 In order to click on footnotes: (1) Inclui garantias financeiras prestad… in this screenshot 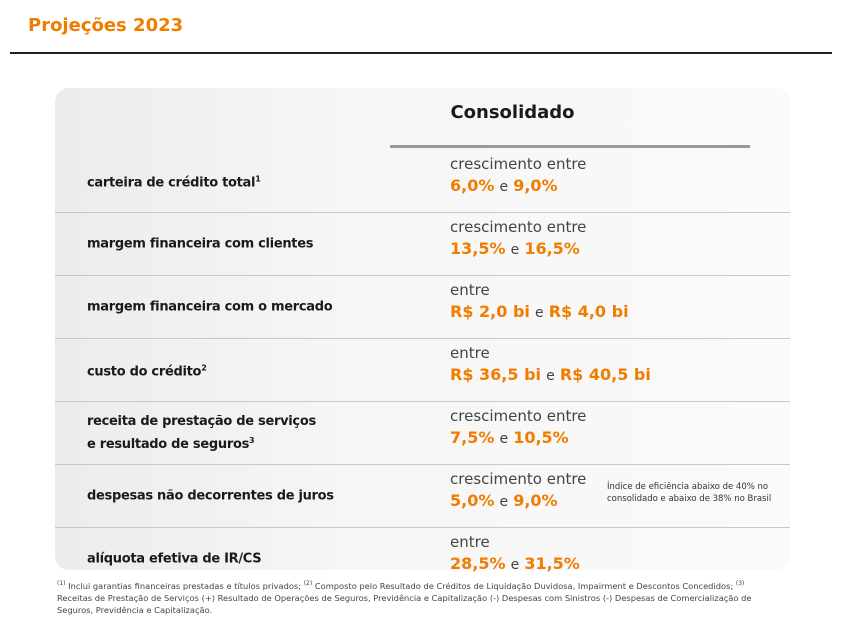, I will do `click(419, 597)`.